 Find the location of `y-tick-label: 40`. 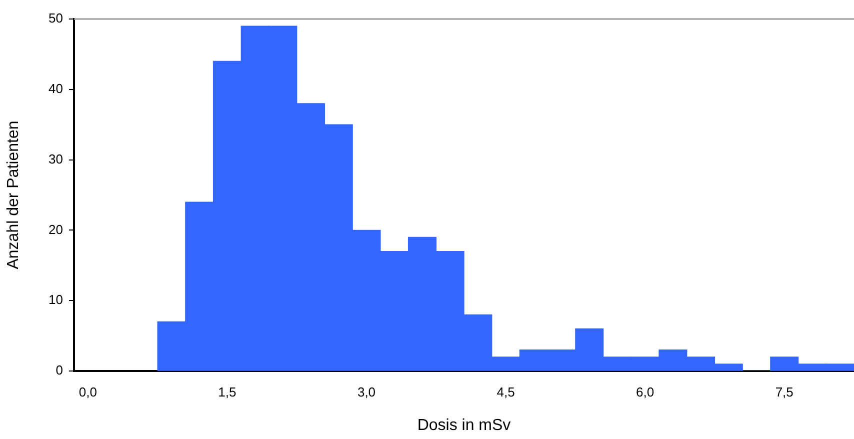

y-tick-label: 40 is located at coordinates (55, 88).